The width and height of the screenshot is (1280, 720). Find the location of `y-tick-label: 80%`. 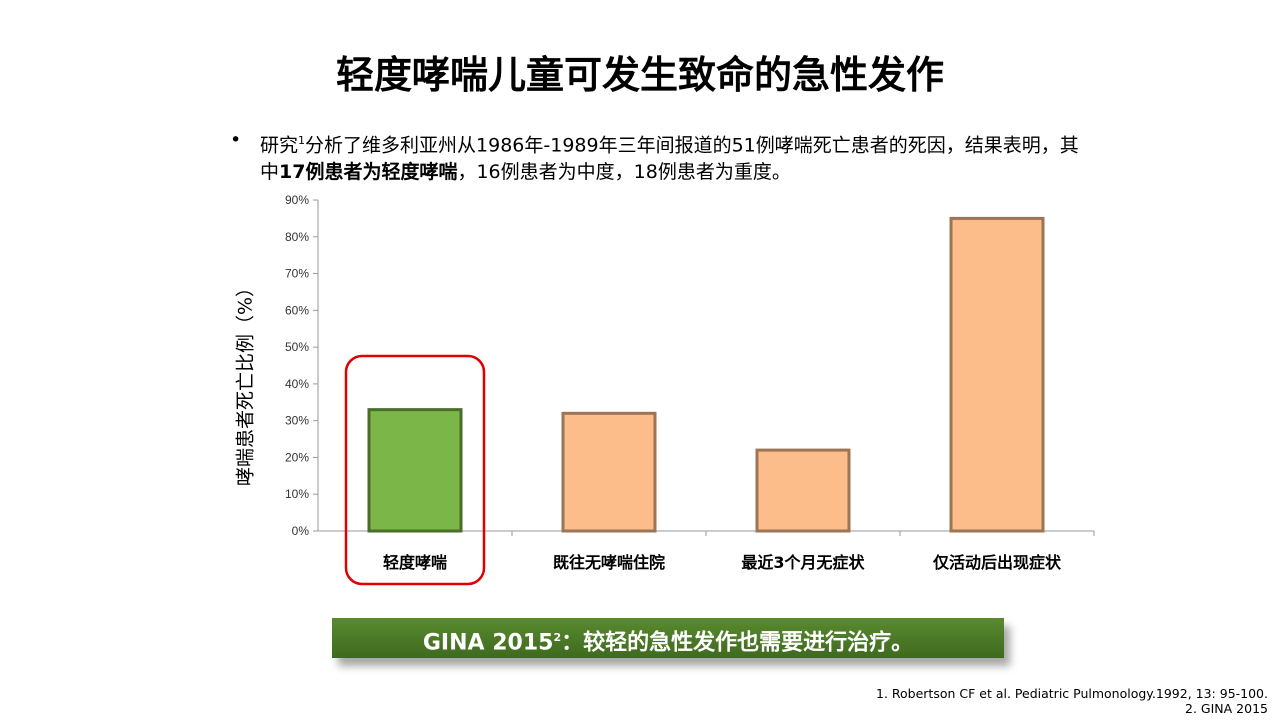

y-tick-label: 80% is located at coordinates (297, 237).